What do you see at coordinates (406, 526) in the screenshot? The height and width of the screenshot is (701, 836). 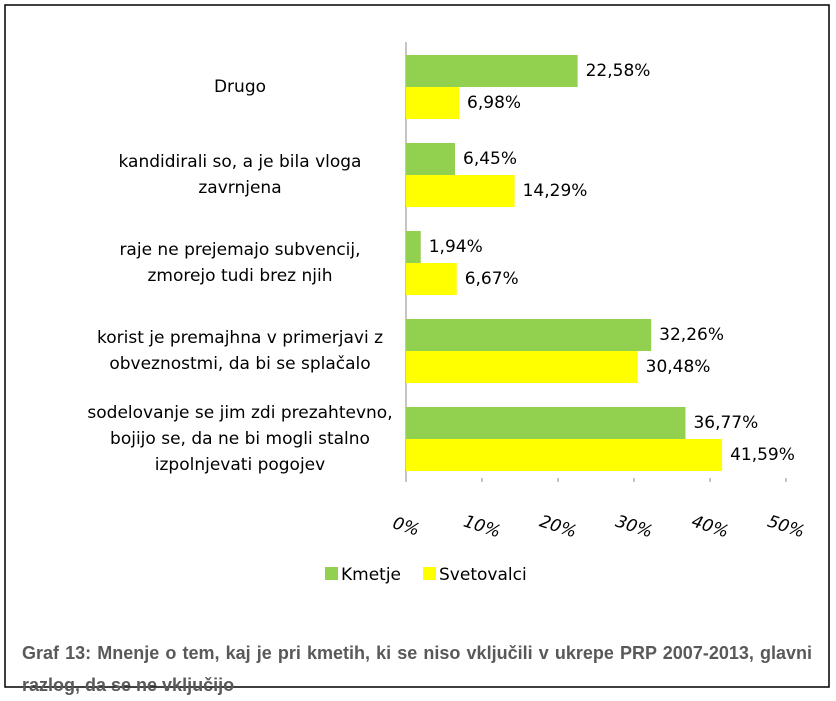 I see `x-tick-label: 0%` at bounding box center [406, 526].